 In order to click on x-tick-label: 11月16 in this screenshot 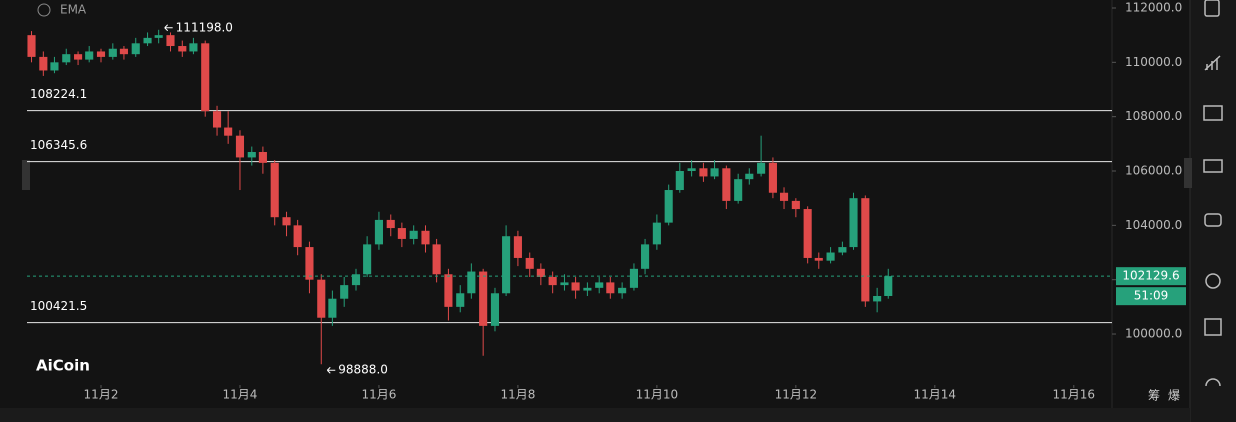, I will do `click(1074, 395)`.